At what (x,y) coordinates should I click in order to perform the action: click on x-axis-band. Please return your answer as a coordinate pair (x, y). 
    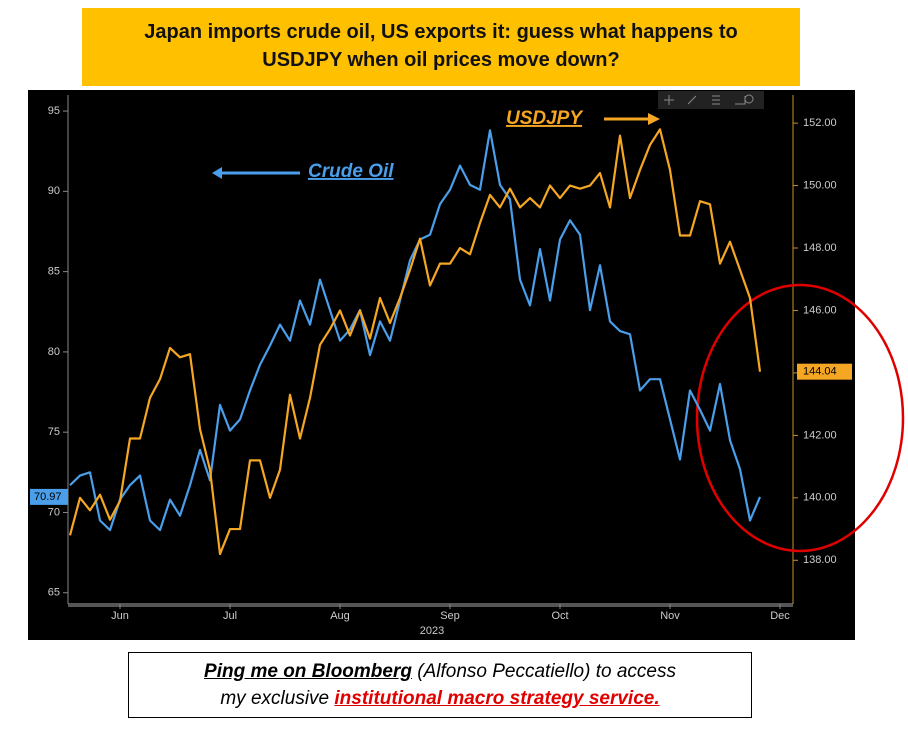
    Looking at the image, I should click on (430, 605).